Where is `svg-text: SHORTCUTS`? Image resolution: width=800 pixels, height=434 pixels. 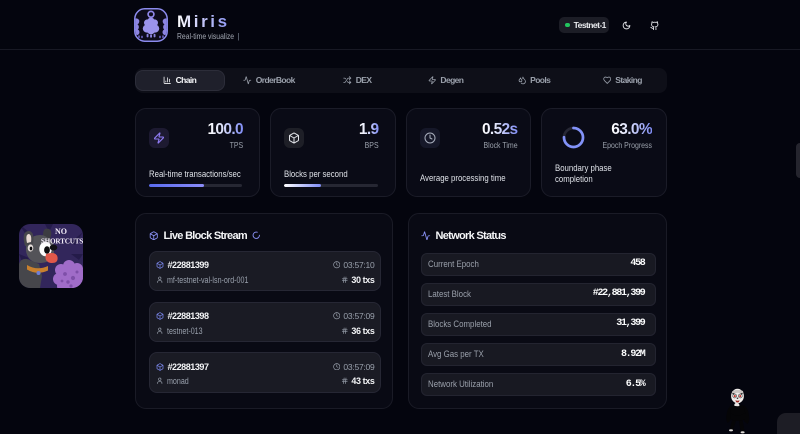
svg-text: SHORTCUTS is located at coordinates (62, 242).